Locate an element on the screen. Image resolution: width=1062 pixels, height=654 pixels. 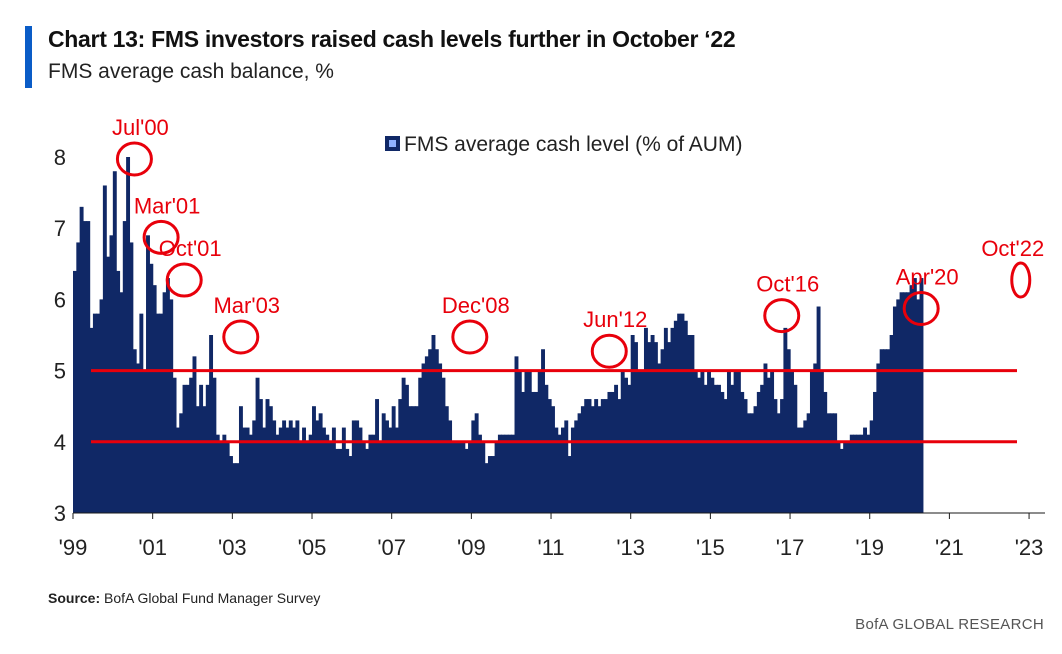
x-tick-label: '23 is located at coordinates (1029, 547).